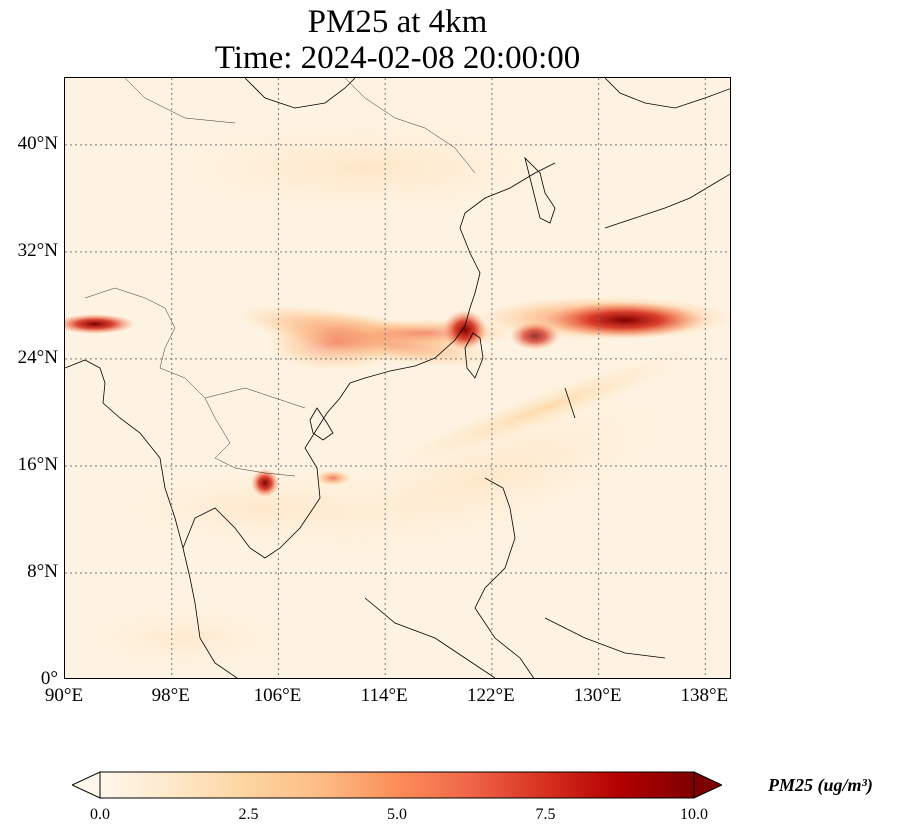  What do you see at coordinates (170, 695) in the screenshot?
I see `lon-tick-label: 98°E` at bounding box center [170, 695].